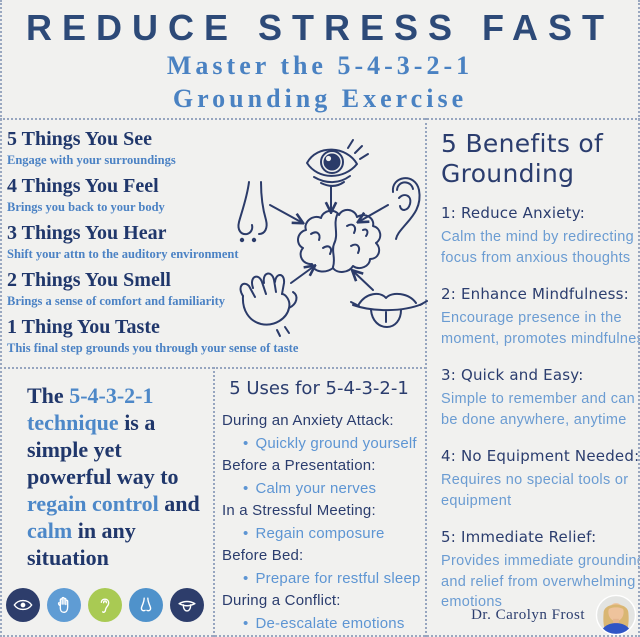 This screenshot has height=637, width=640. Describe the element at coordinates (268, 304) in the screenshot. I see `hand-sketch-icon` at that location.